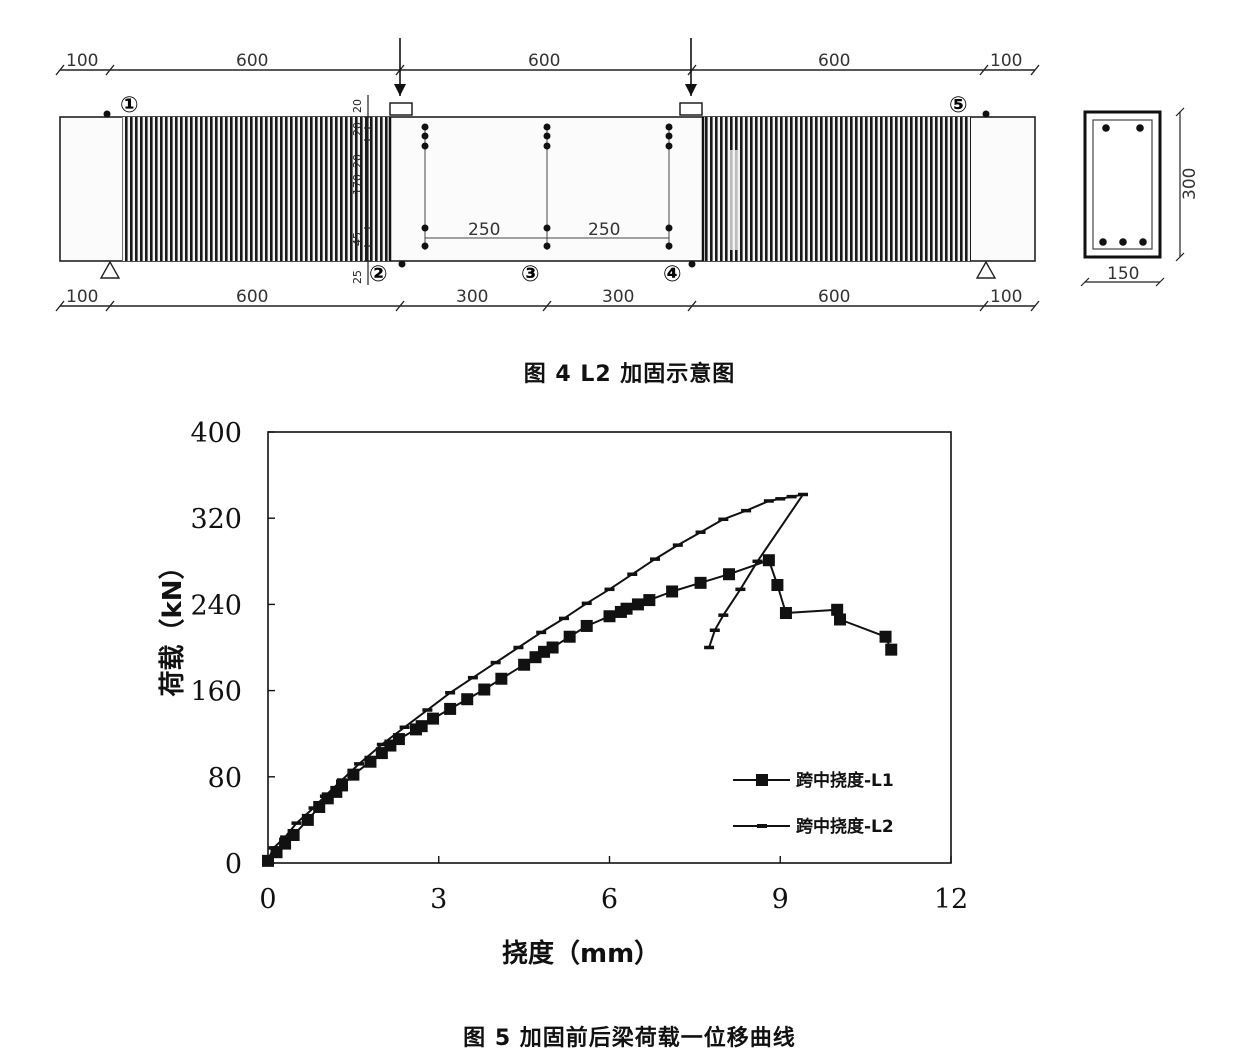 The image size is (1259, 1064). Describe the element at coordinates (472, 297) in the screenshot. I see `bottom-dim-3: 300` at that location.